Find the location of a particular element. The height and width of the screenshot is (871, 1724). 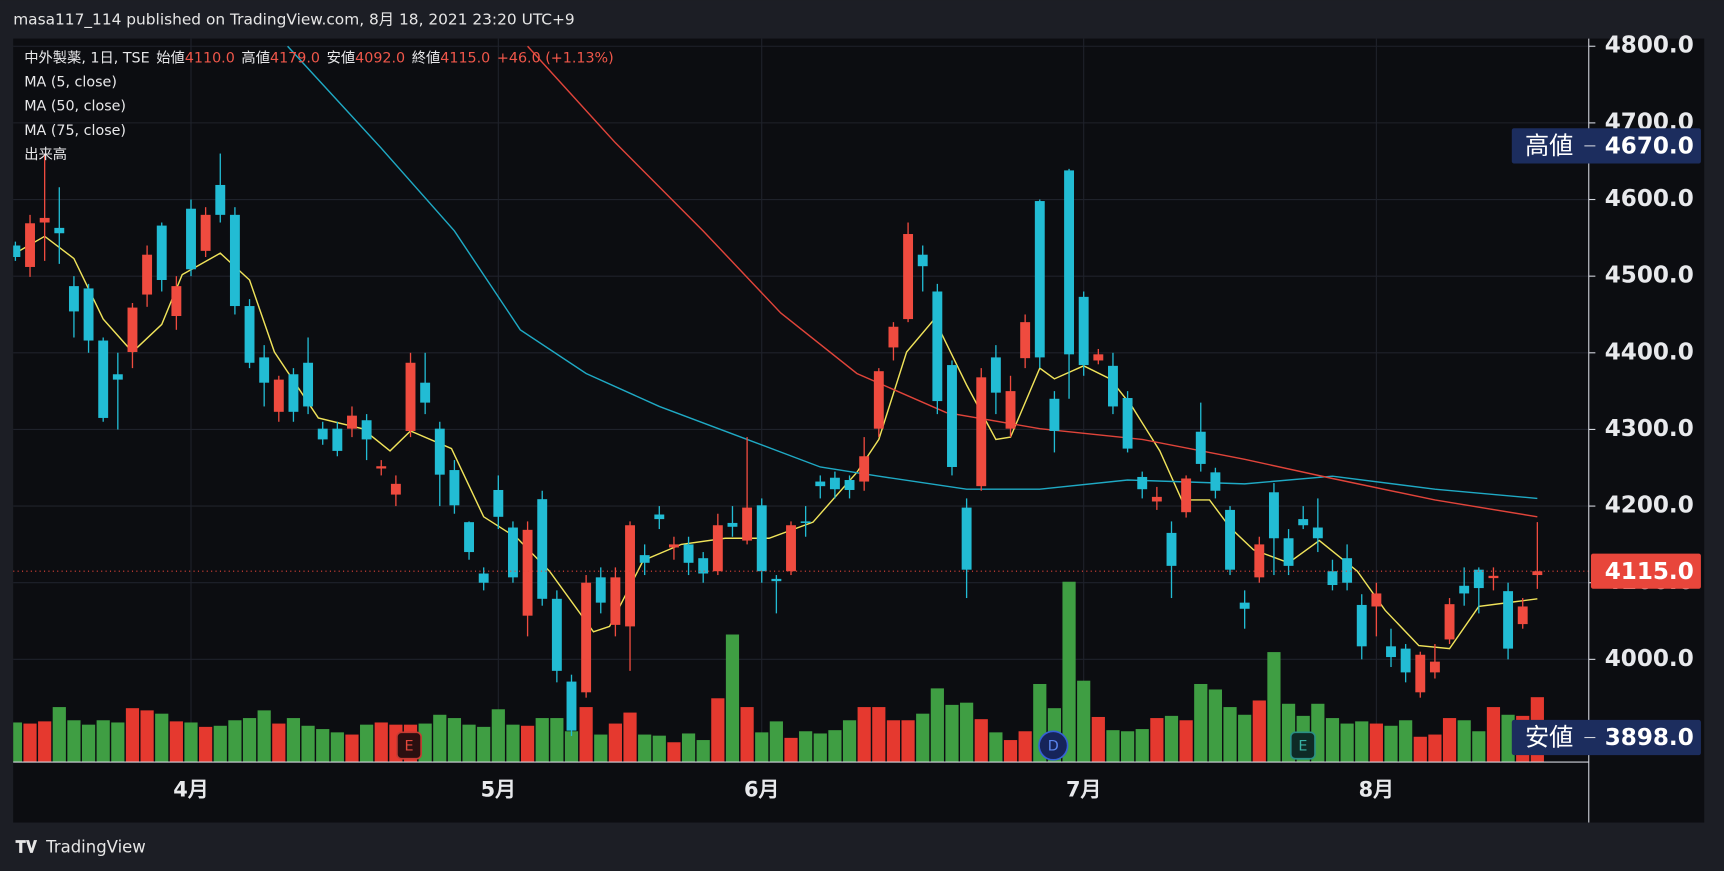

label: 安値 is located at coordinates (341, 57).